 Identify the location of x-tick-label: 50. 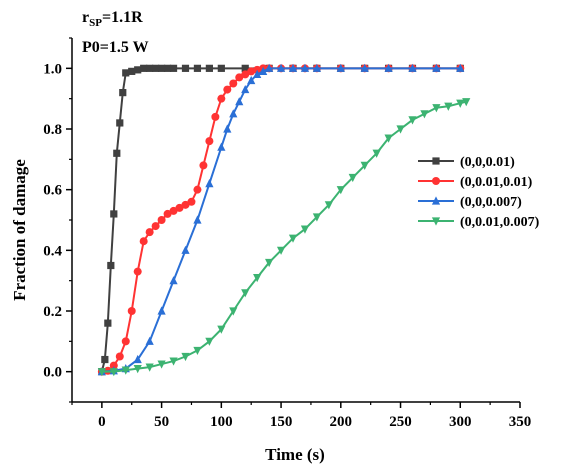
(161, 422).